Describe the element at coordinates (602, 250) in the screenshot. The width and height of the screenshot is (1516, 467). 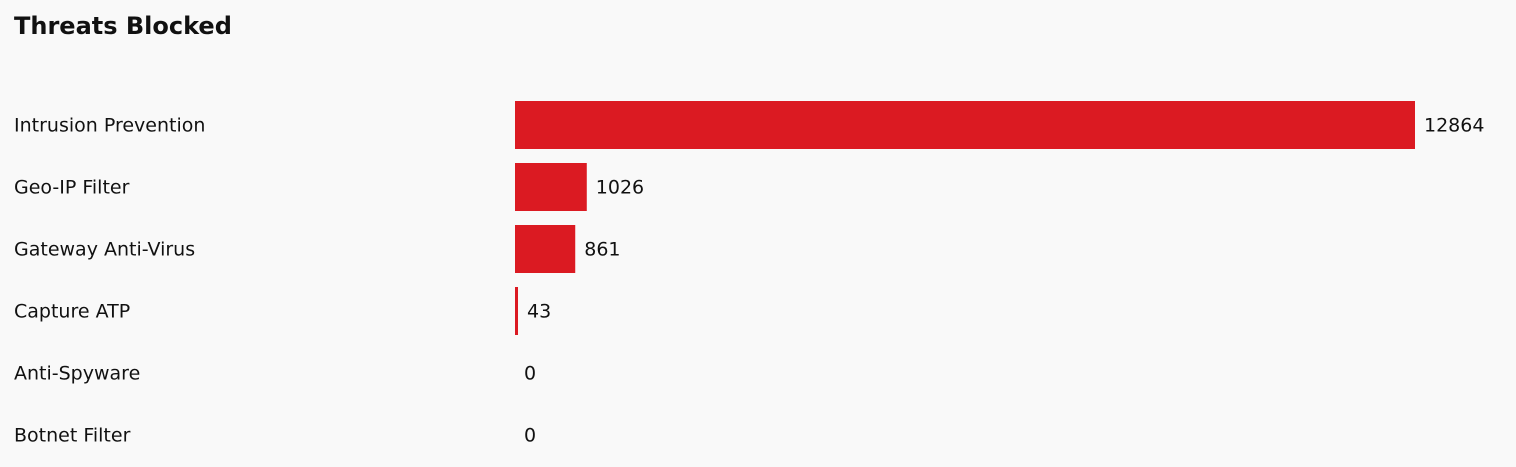
I see `value-label: 861` at that location.